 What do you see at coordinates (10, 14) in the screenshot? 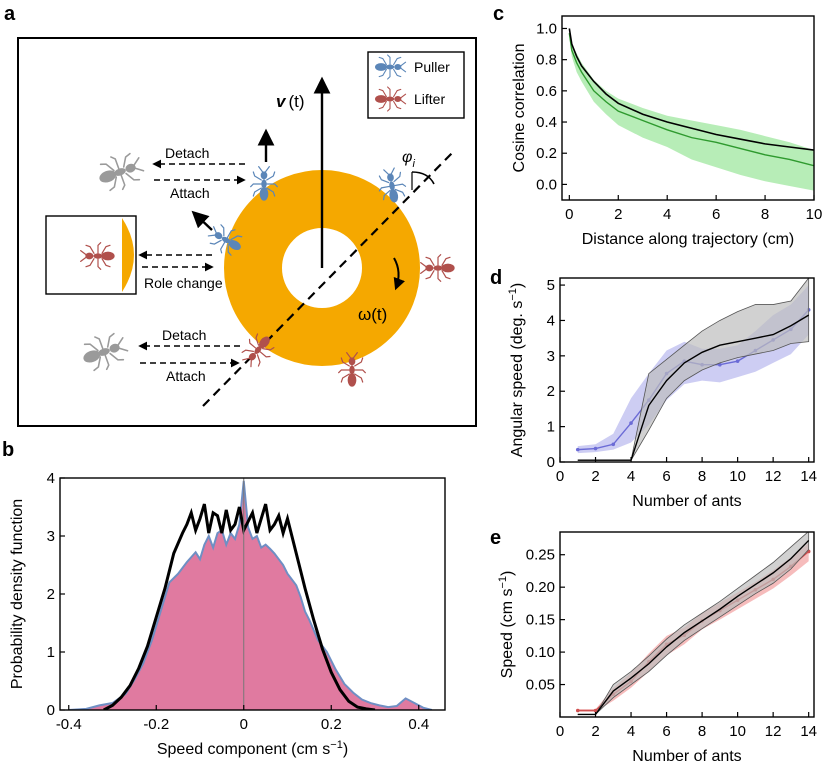
I see `panel-letter-a: a` at bounding box center [10, 14].